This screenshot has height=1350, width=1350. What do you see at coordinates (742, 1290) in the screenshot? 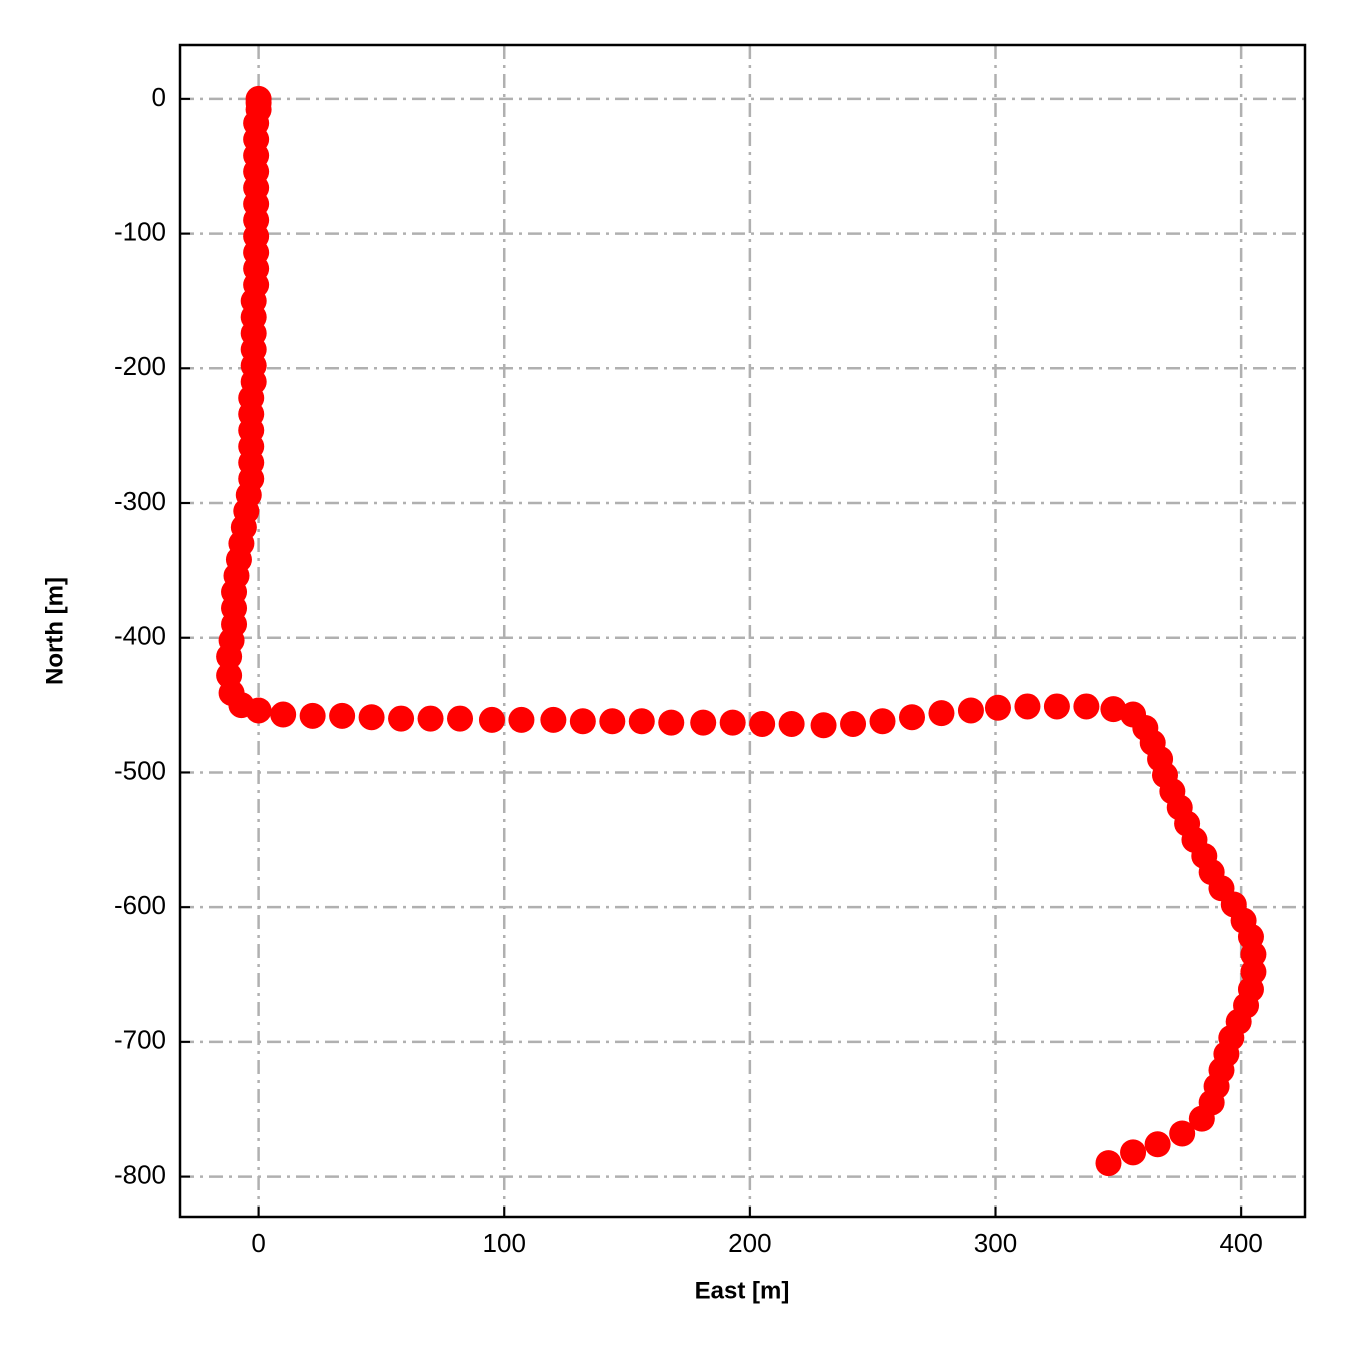
I see `x-axis-label: East [m]` at bounding box center [742, 1290].